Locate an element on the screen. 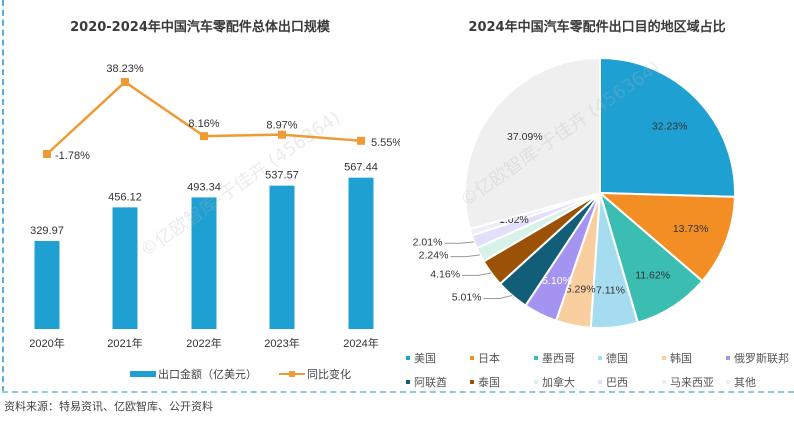 The height and width of the screenshot is (422, 794). legend-item: 俄罗斯联邦 is located at coordinates (760, 358).